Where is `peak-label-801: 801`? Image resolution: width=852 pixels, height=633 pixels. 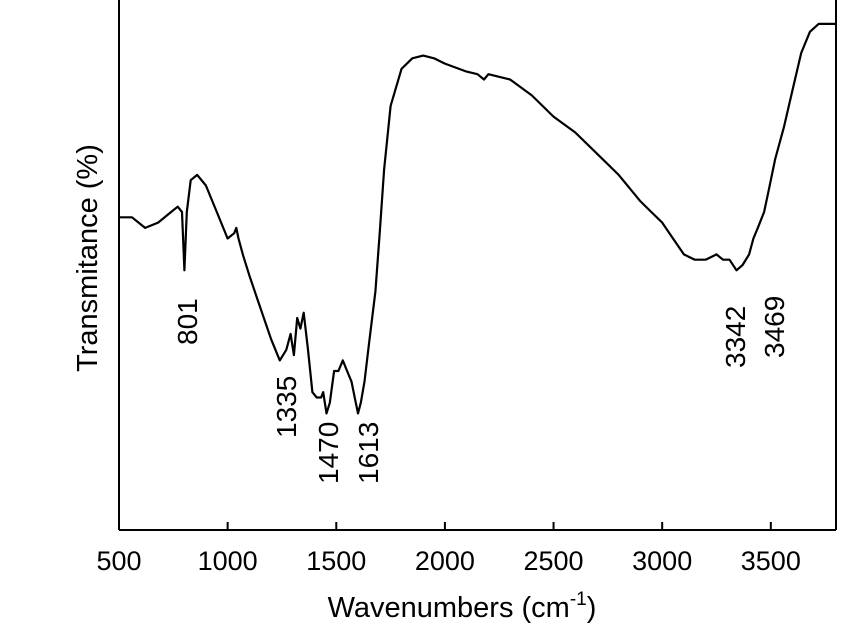 peak-label-801: 801 is located at coordinates (187, 321).